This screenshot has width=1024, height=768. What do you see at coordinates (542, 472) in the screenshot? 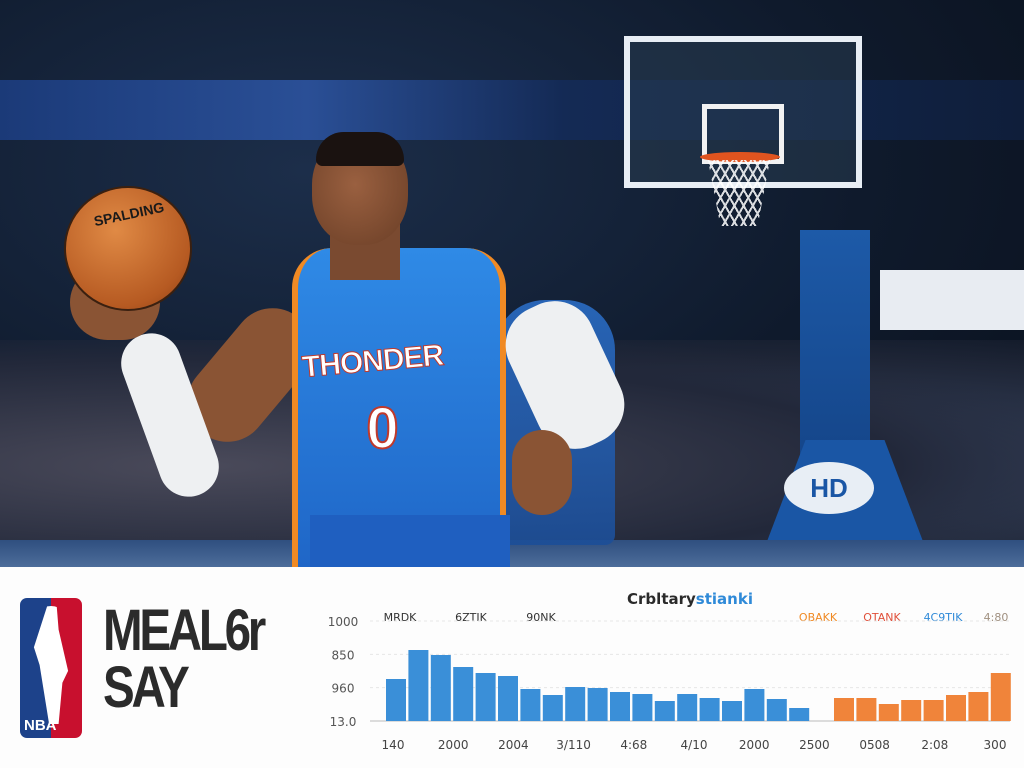
I see `player-hand` at bounding box center [542, 472].